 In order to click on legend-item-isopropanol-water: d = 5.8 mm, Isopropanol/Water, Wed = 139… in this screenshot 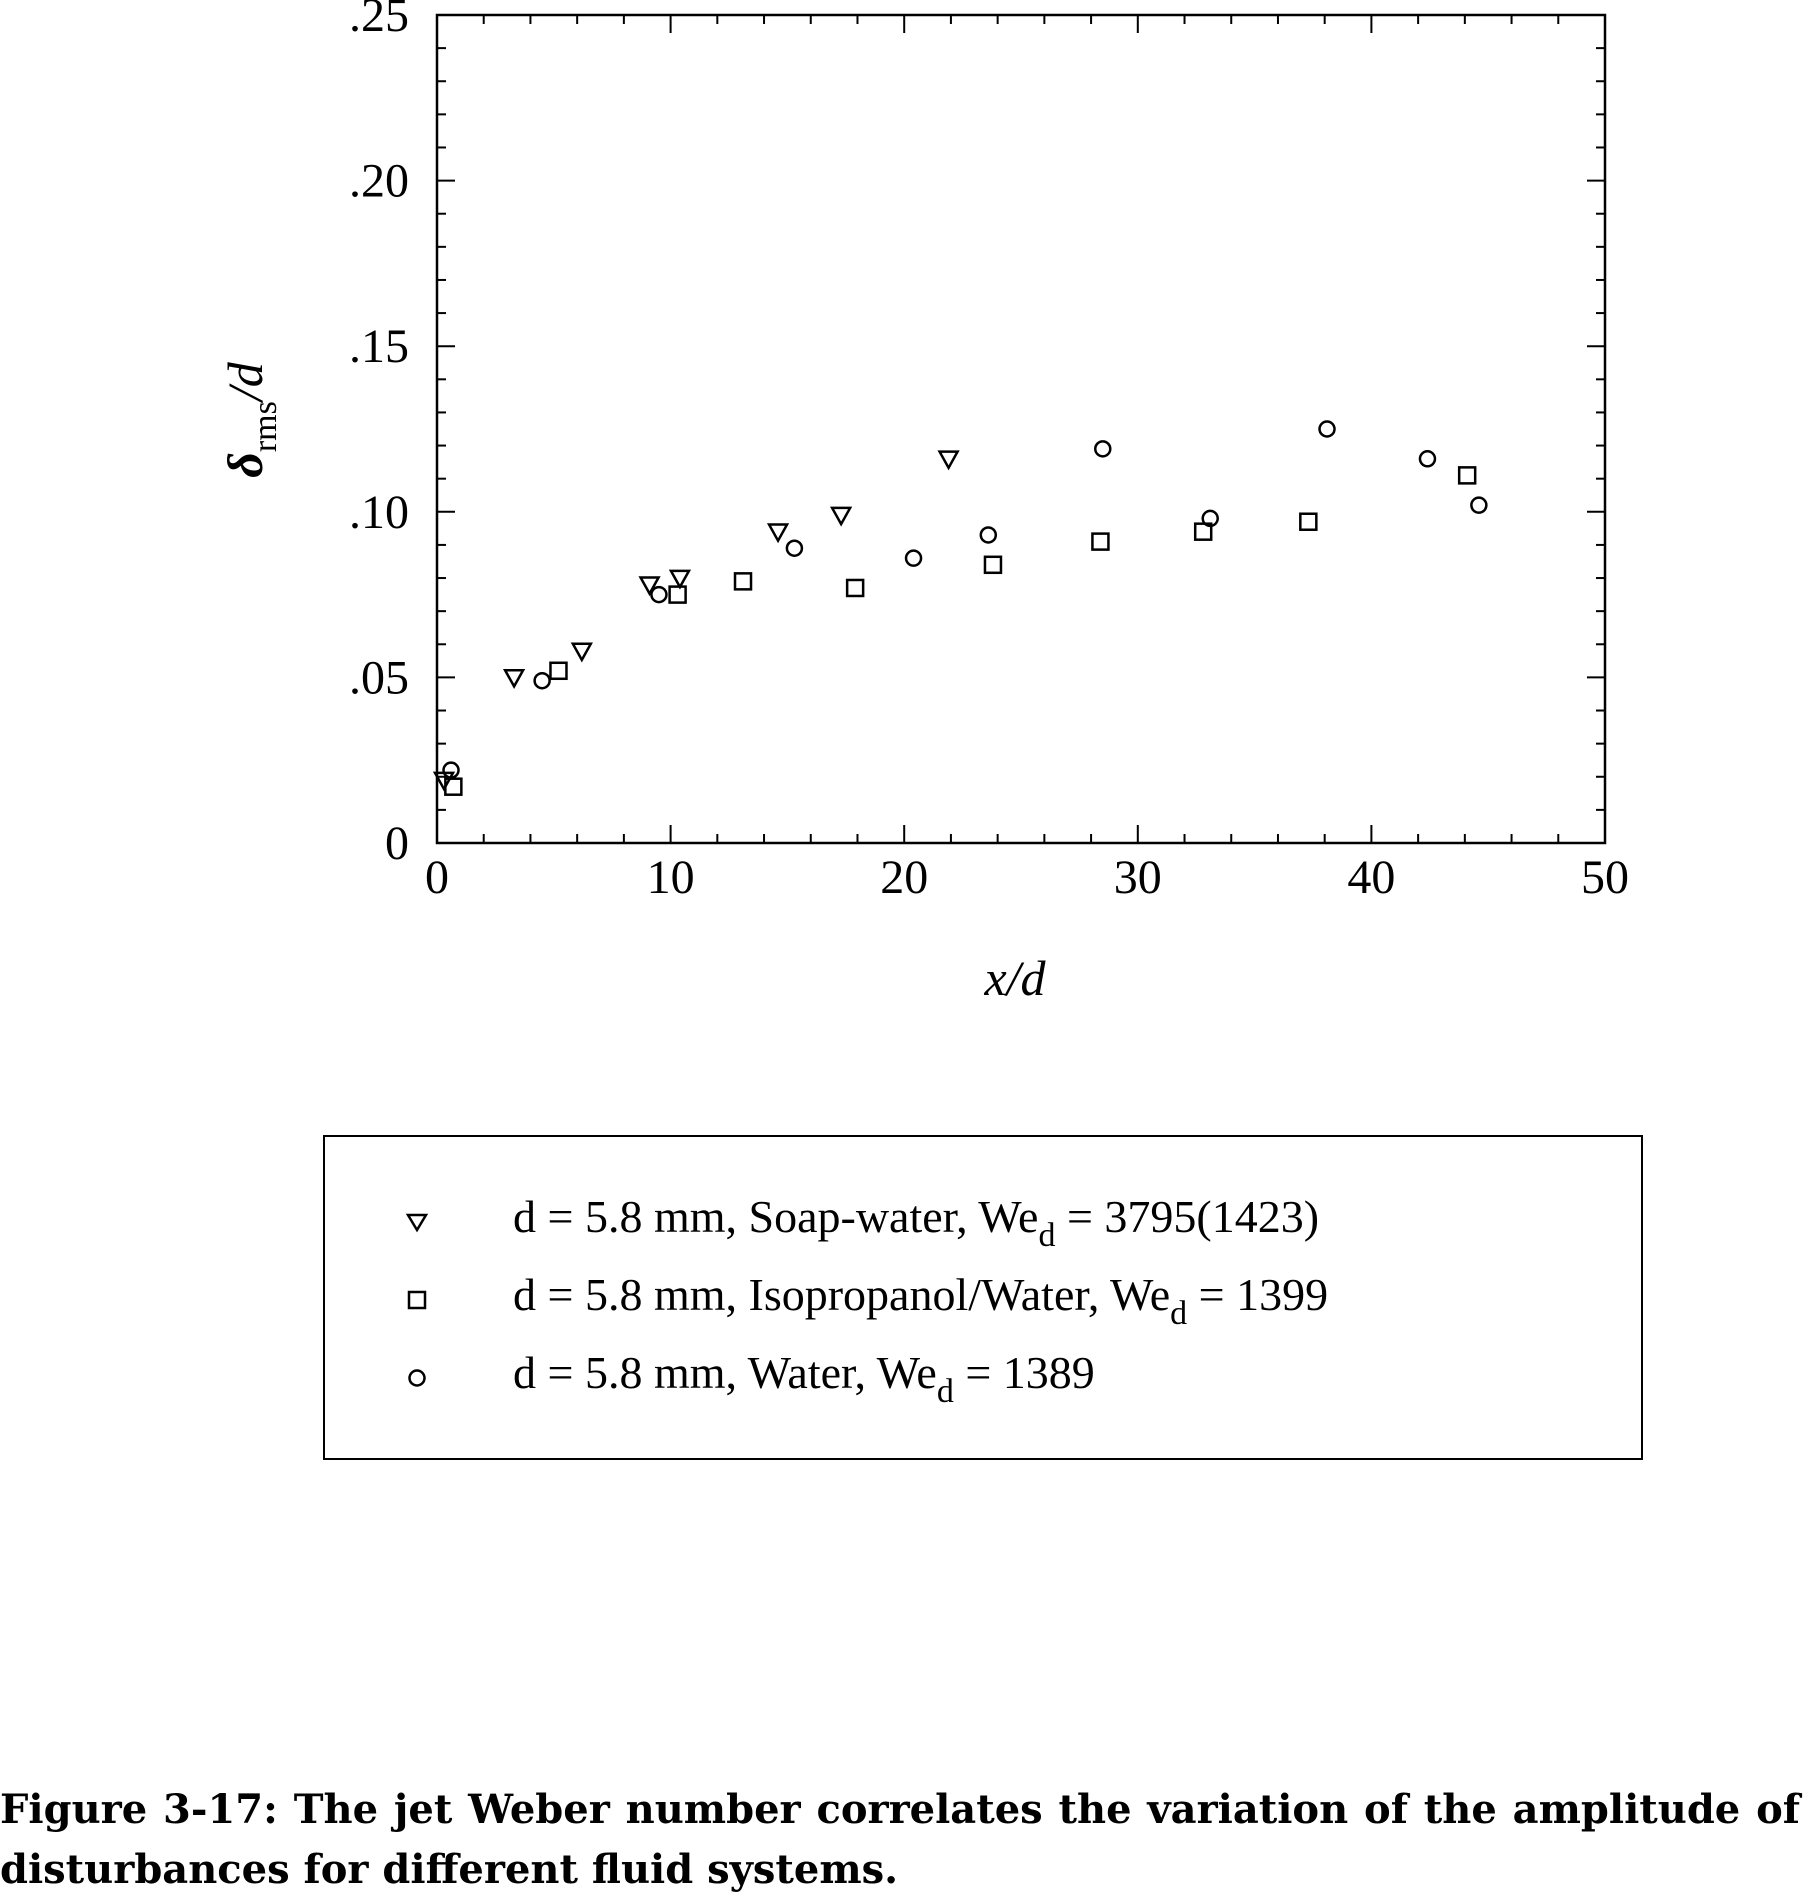, I will do `click(983, 1300)`.